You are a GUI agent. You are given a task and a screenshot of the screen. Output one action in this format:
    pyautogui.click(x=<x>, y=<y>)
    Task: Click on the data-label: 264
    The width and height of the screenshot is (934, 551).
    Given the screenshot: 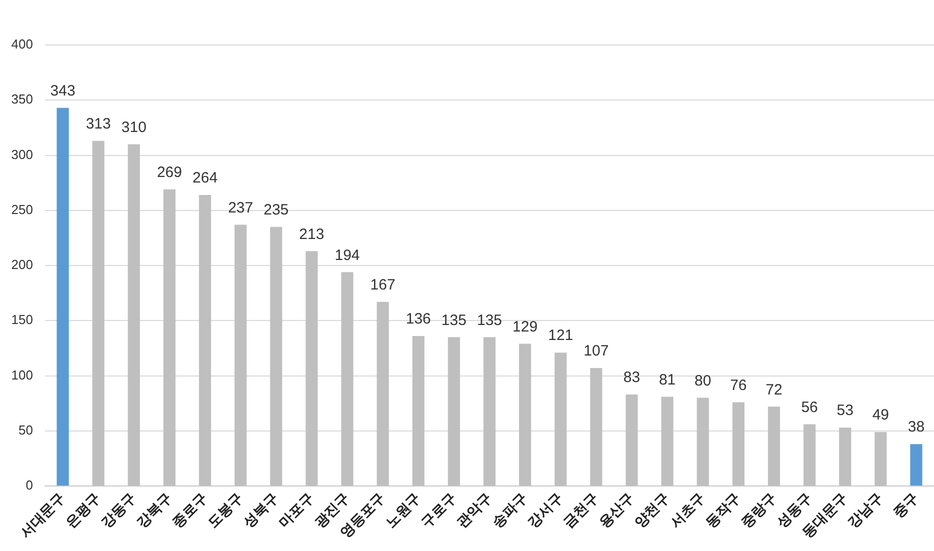 What is the action you would take?
    pyautogui.click(x=205, y=178)
    